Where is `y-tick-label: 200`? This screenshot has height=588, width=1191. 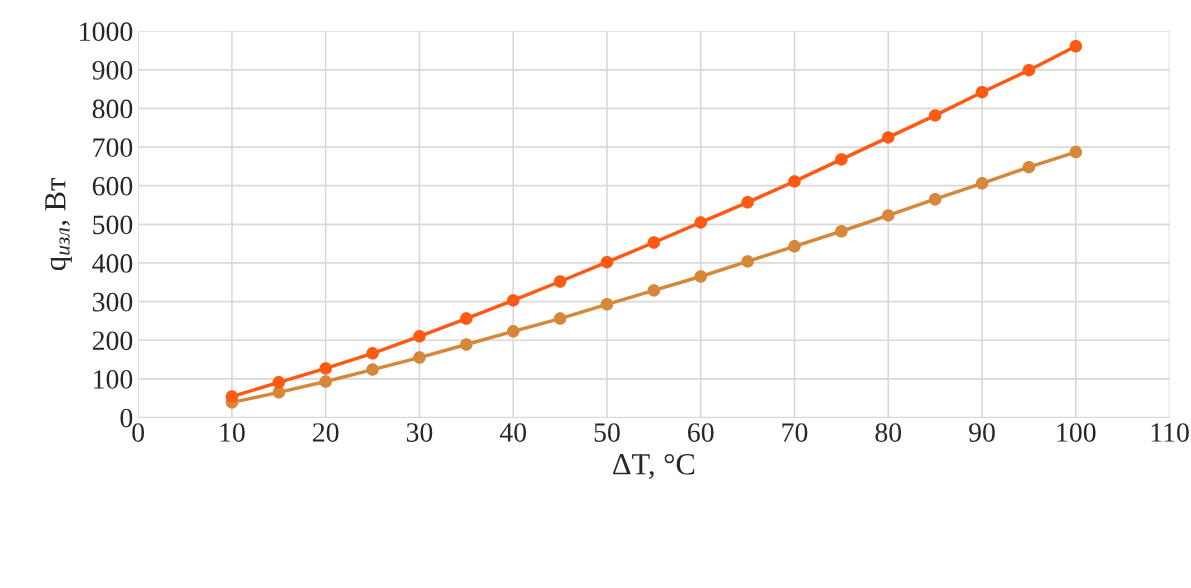 y-tick-label: 200 is located at coordinates (112, 341).